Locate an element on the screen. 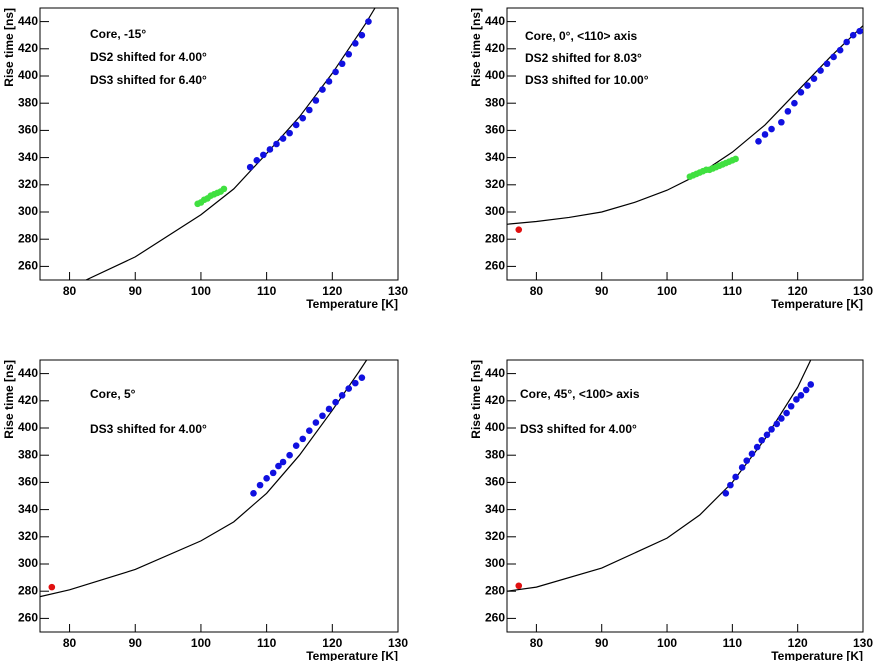  annotation: Core, 45°, <100> axis is located at coordinates (580, 394).